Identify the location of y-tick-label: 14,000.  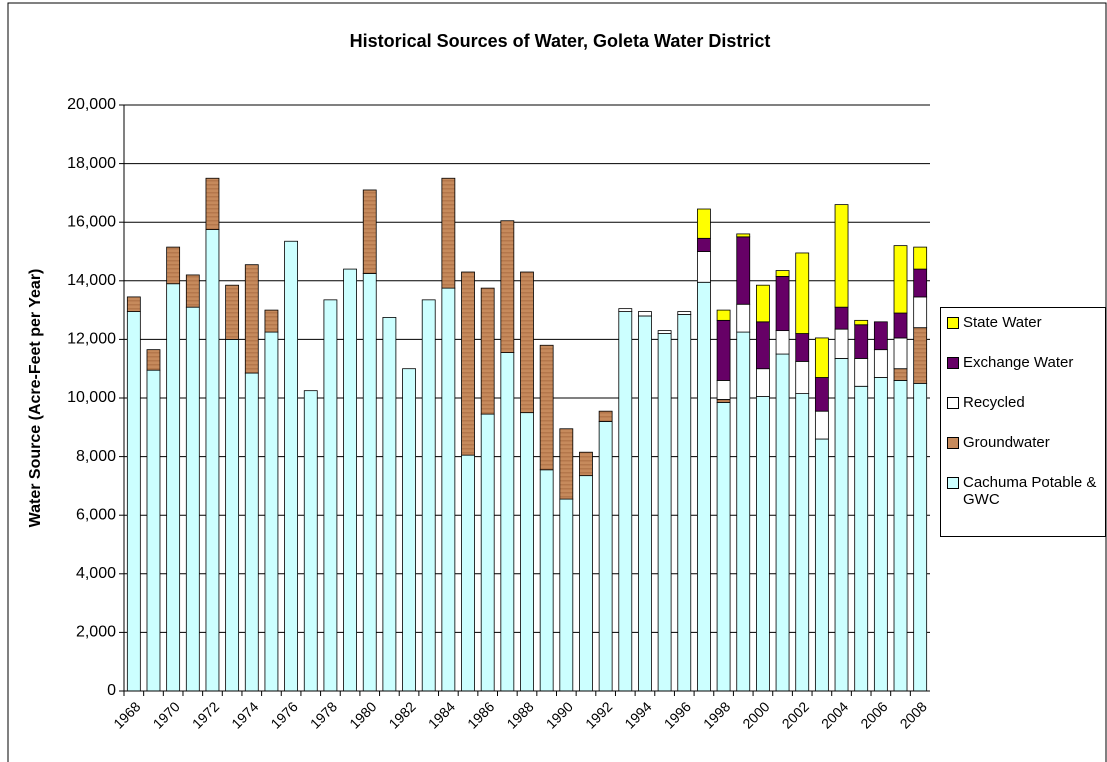
(91, 280).